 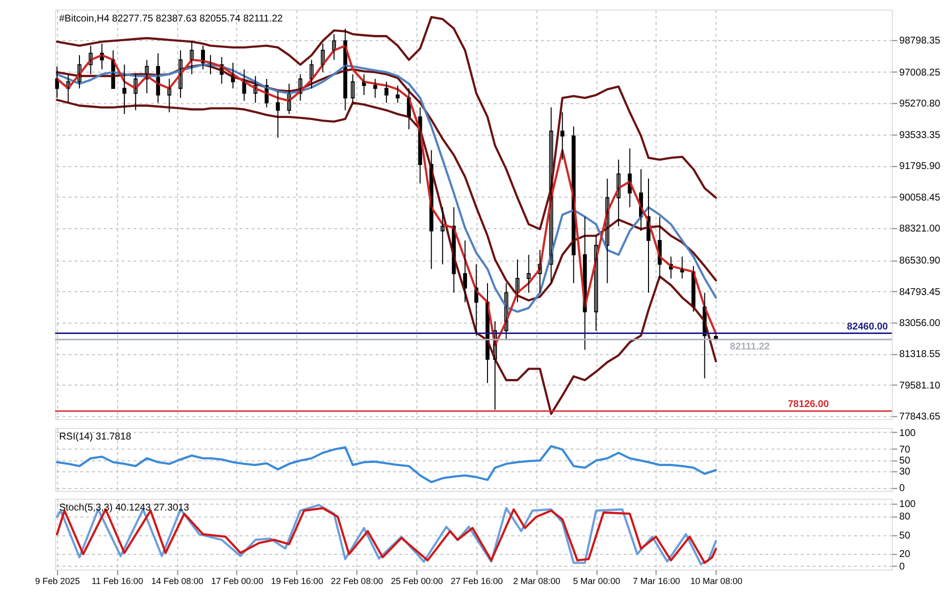 I want to click on chart-title: Stoch(5,3,3) 40.1243 27.3013, so click(x=124, y=508).